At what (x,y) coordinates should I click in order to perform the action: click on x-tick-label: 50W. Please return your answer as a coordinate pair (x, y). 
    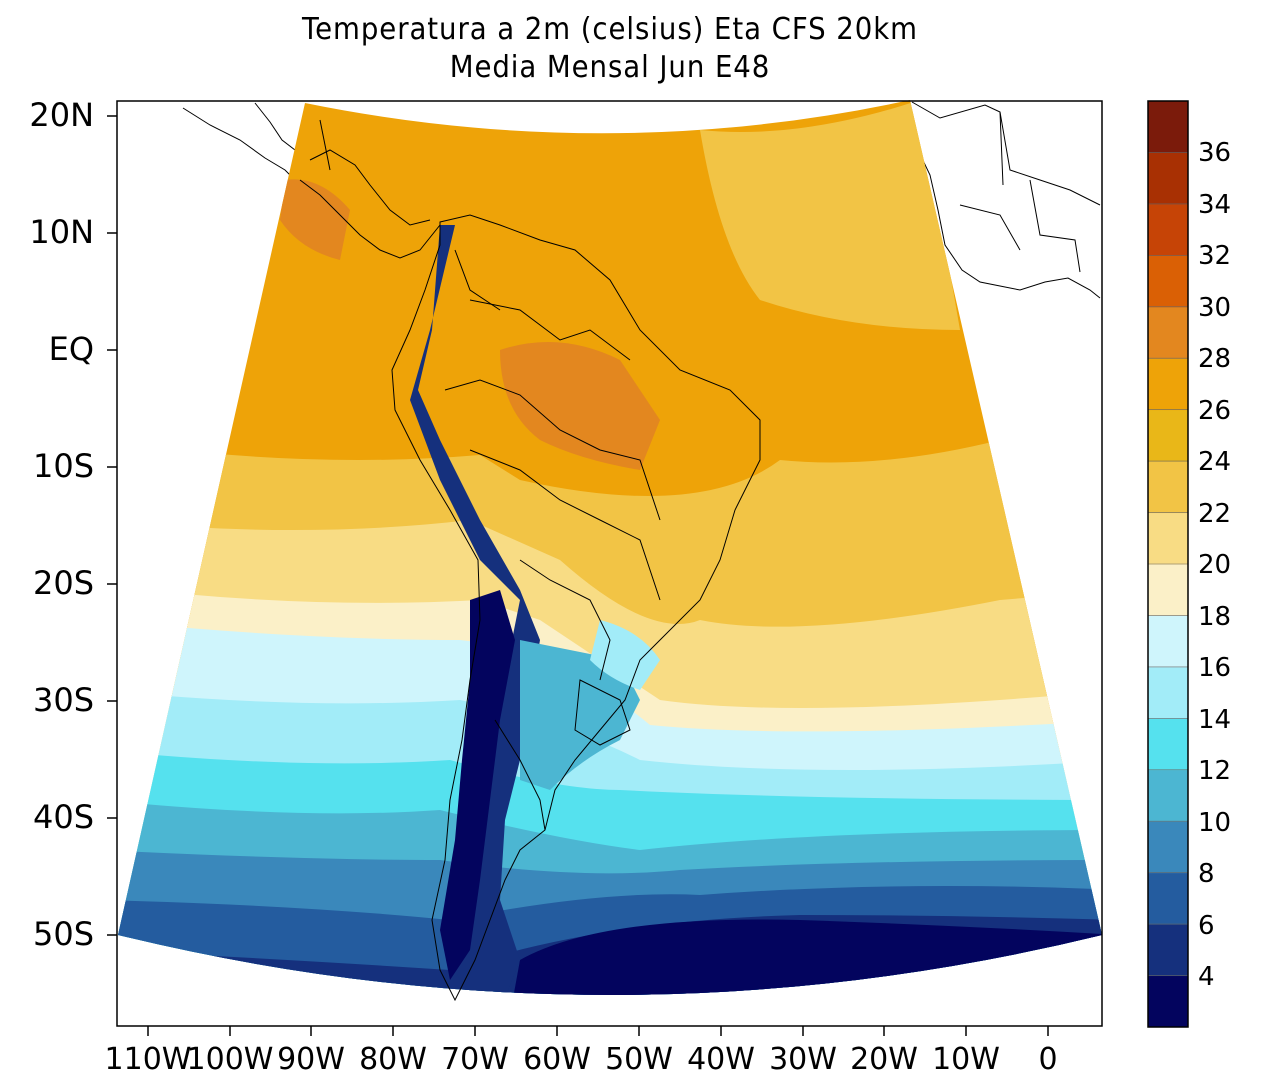
    Looking at the image, I should click on (639, 1059).